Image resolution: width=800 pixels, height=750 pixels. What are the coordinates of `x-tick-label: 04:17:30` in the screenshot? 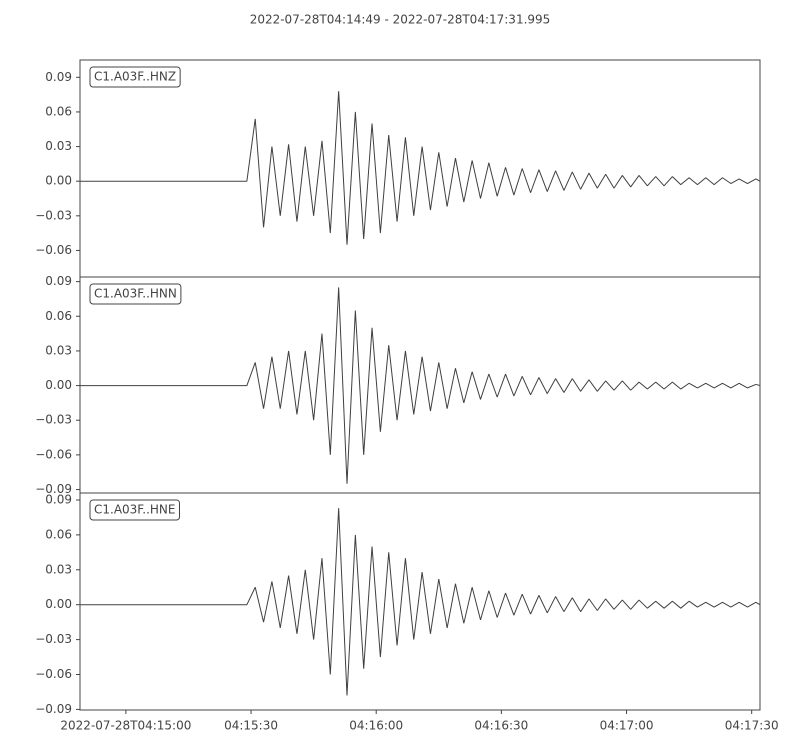 It's located at (752, 726).